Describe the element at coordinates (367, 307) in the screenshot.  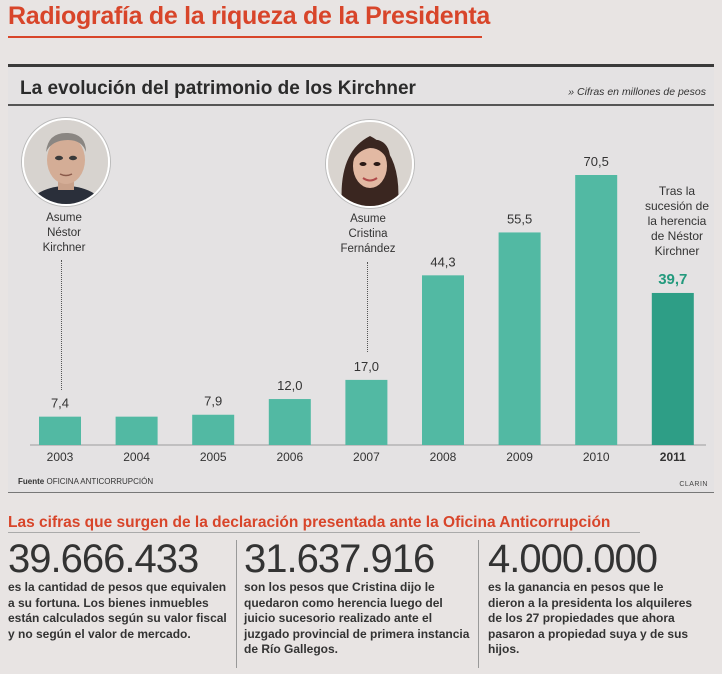
I see `cristina-pointer-line` at that location.